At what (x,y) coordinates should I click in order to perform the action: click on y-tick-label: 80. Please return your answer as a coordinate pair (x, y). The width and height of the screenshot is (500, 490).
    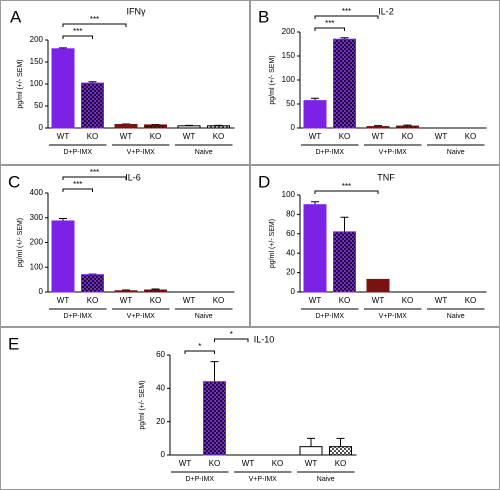
    Looking at the image, I should click on (290, 214).